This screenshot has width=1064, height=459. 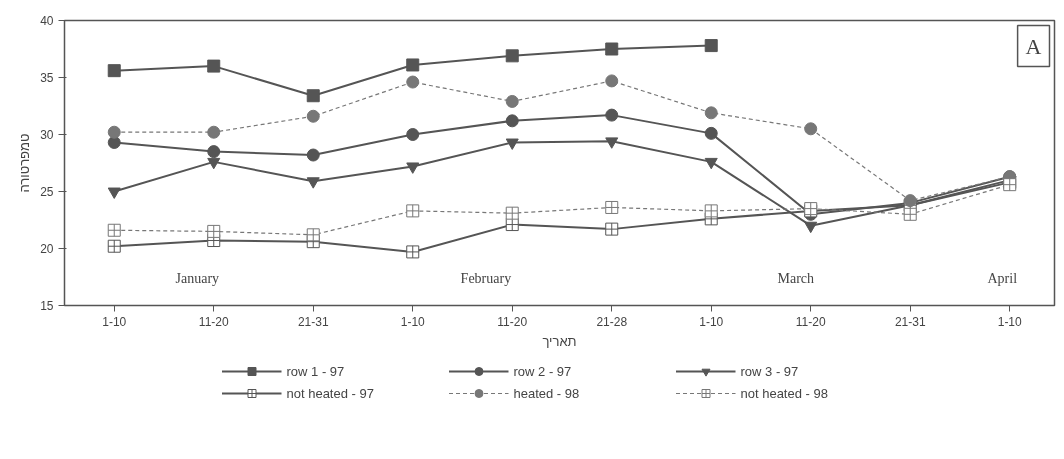 I want to click on y-tick-label: 35, so click(x=47, y=78).